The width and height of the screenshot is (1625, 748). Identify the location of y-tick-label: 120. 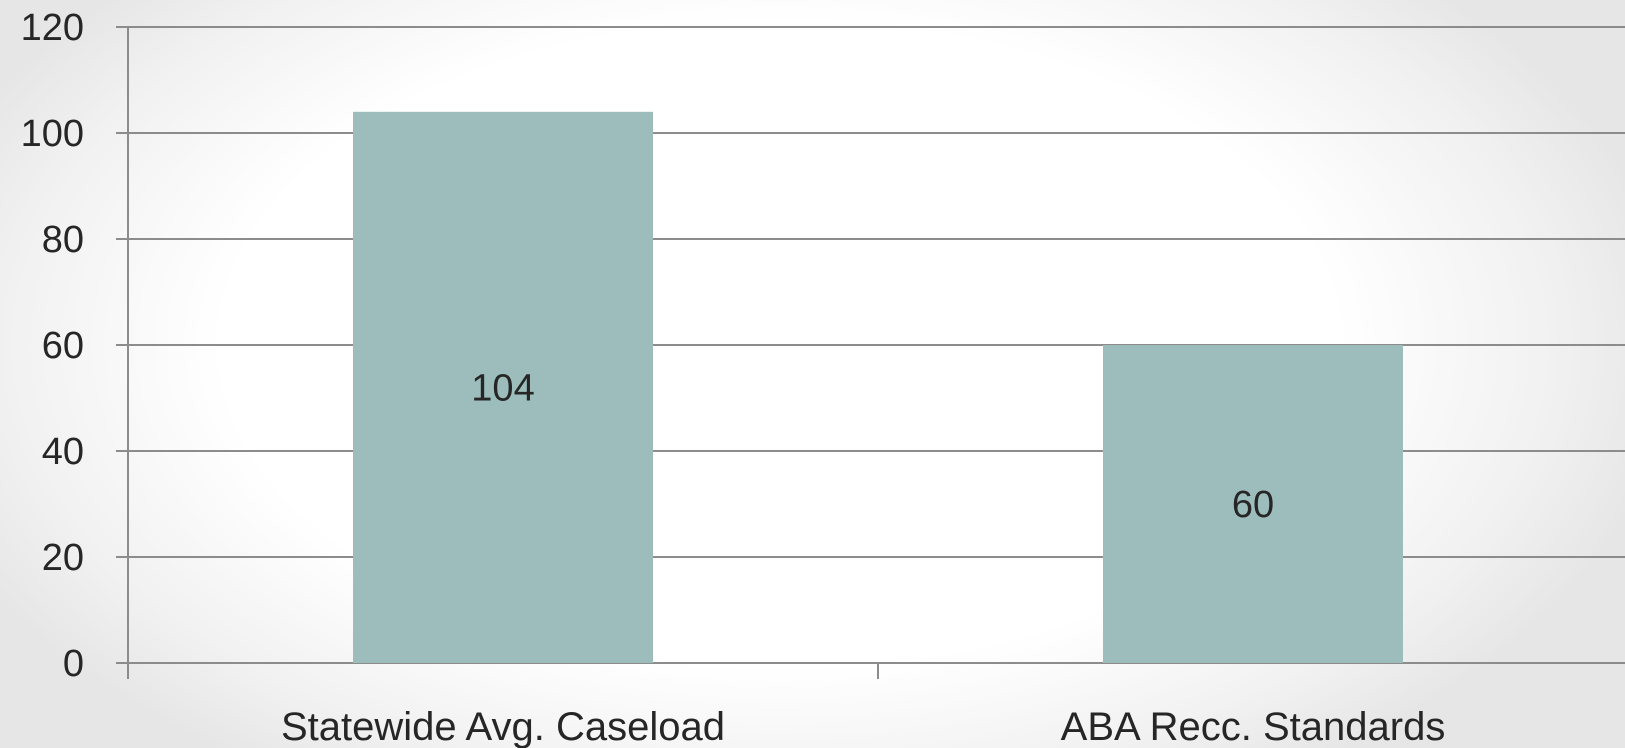
(52, 28).